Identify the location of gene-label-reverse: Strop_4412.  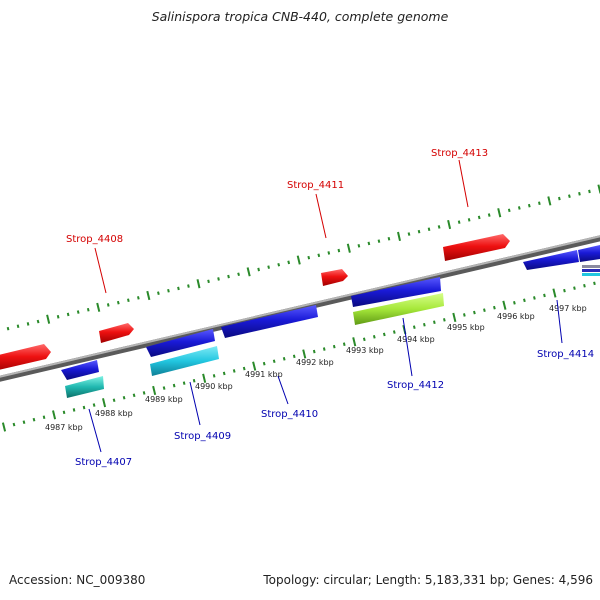
(415, 385).